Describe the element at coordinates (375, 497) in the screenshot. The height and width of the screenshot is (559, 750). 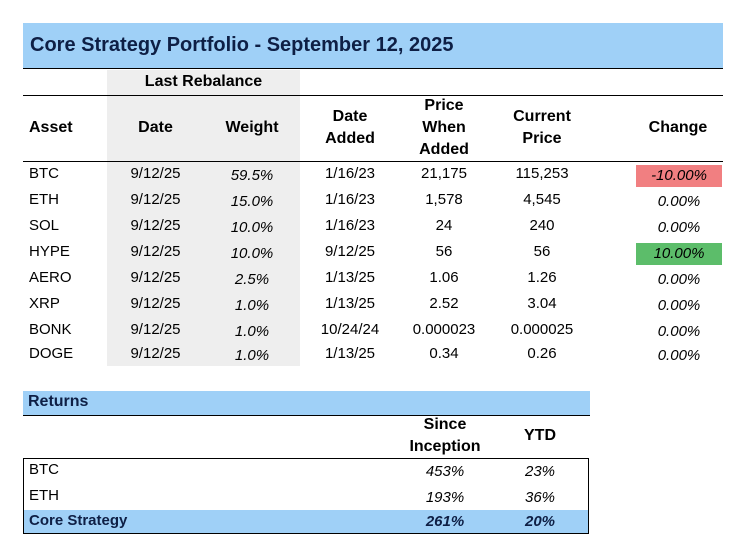
I see `returns-row: ETH 193% 36%` at that location.